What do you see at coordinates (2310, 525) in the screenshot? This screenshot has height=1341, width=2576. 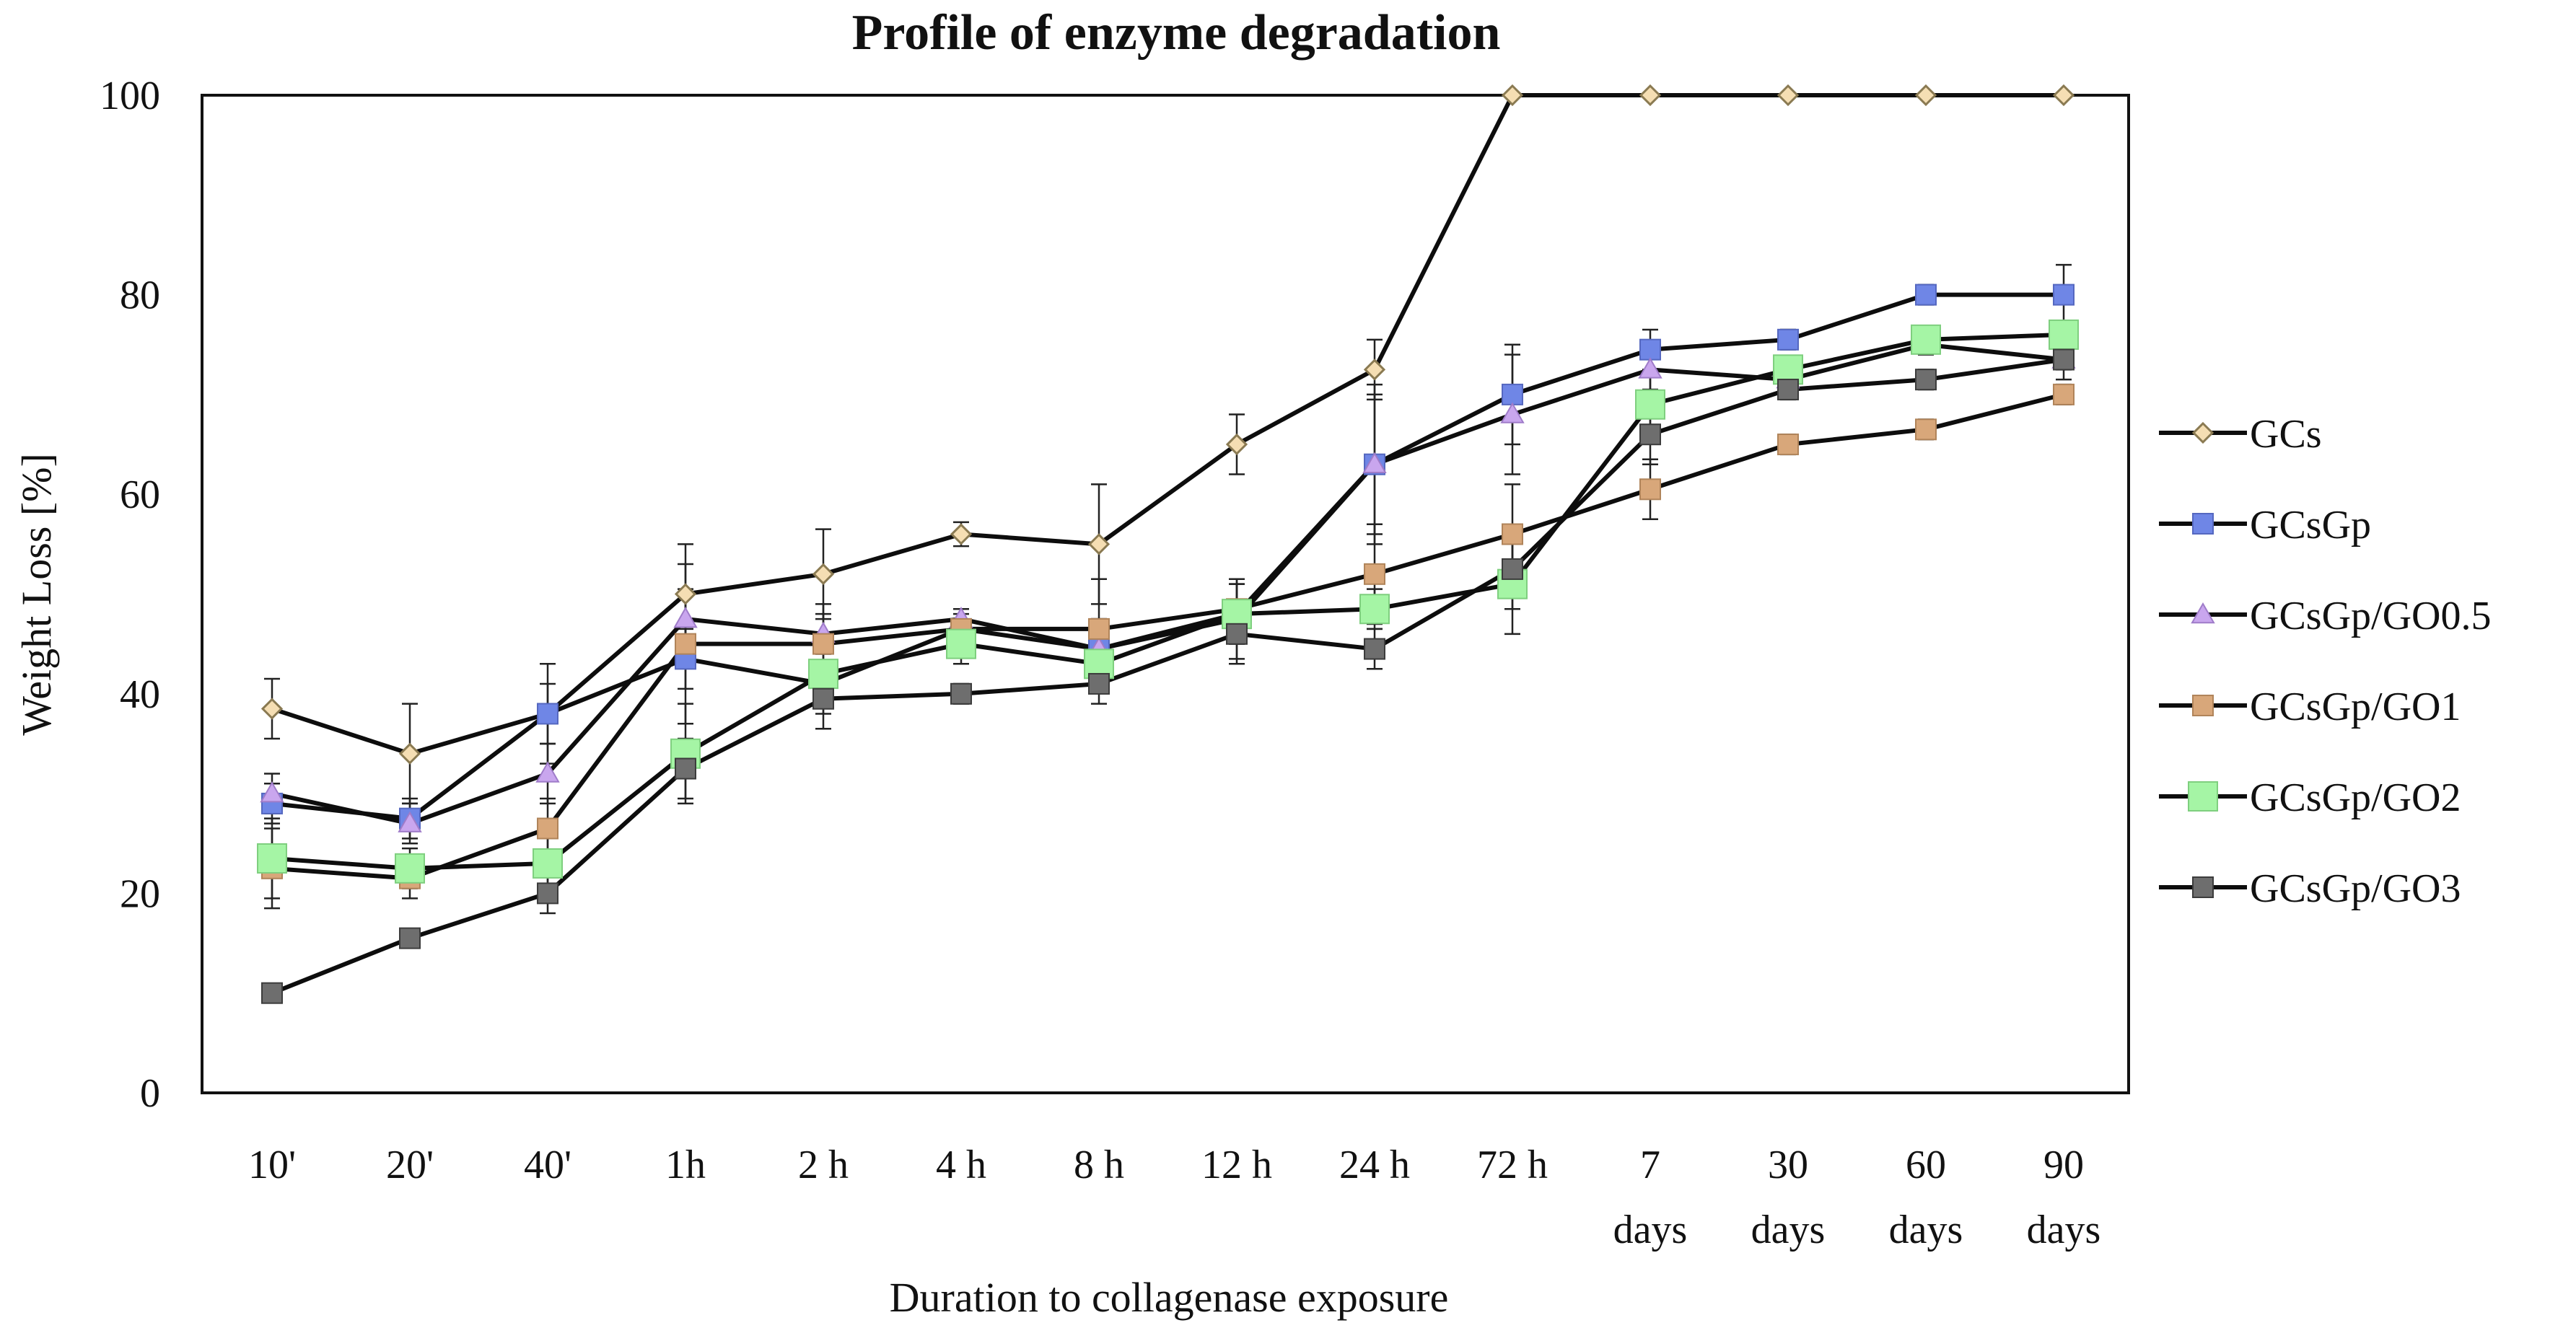 I see `legend-label: GCsGp` at bounding box center [2310, 525].